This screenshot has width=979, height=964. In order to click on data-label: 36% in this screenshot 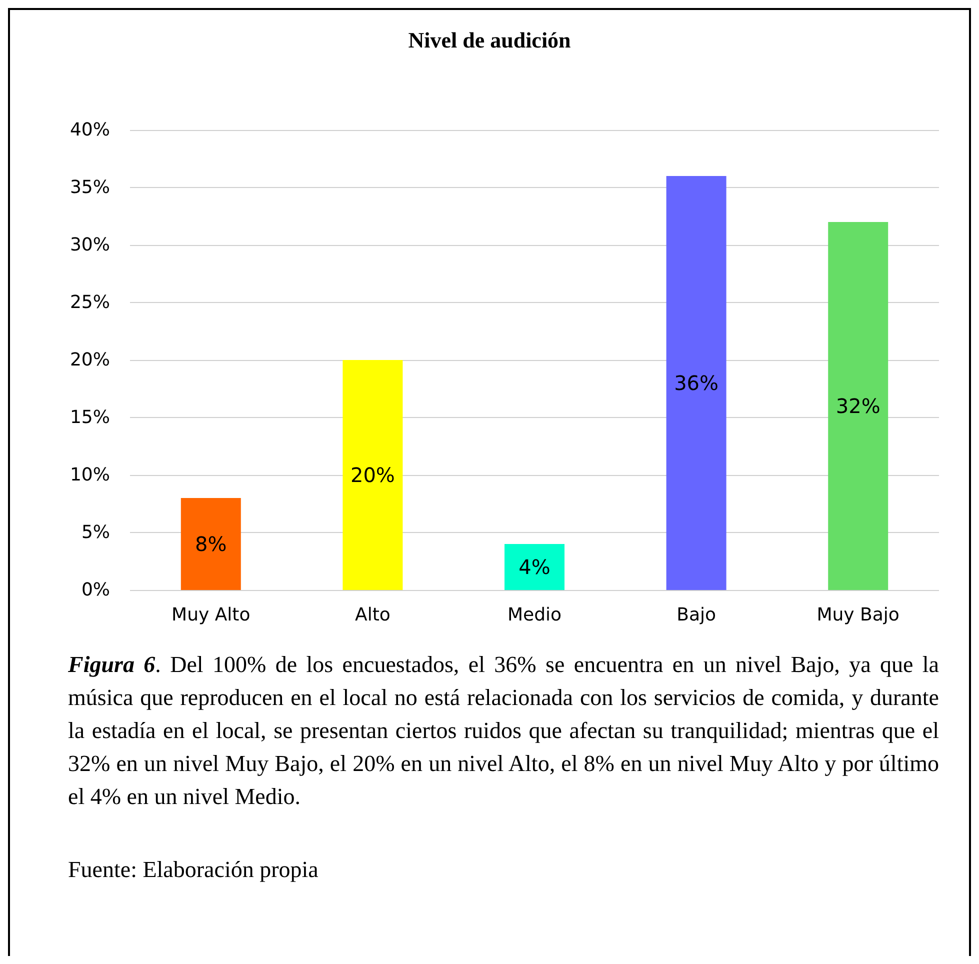, I will do `click(696, 383)`.